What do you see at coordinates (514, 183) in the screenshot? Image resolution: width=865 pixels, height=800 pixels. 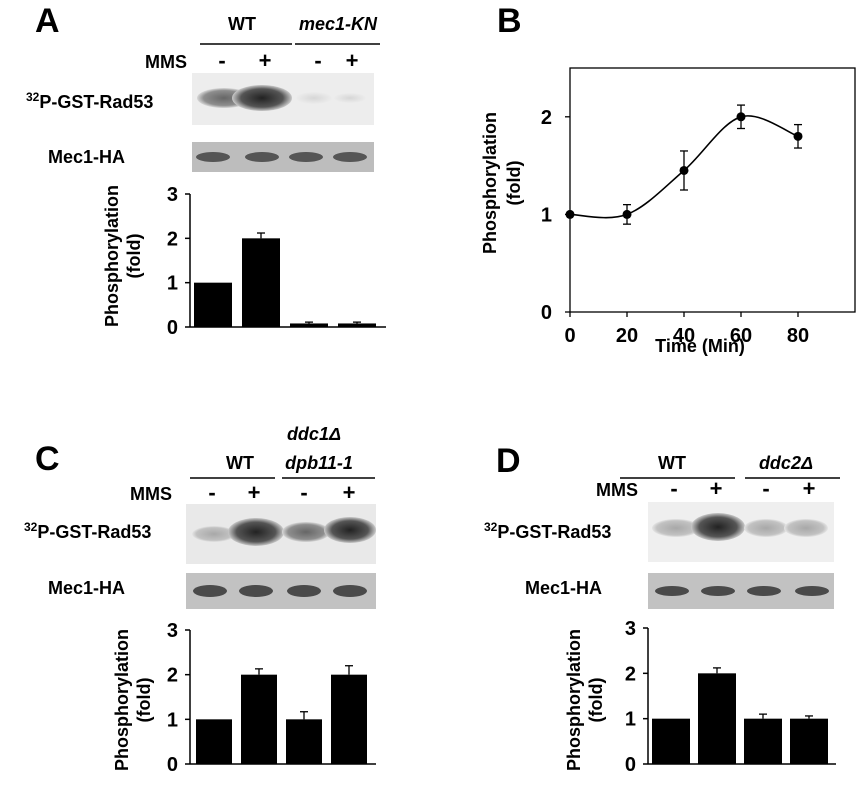 I see `panel-b-ylabel-2: (fold)` at bounding box center [514, 183].